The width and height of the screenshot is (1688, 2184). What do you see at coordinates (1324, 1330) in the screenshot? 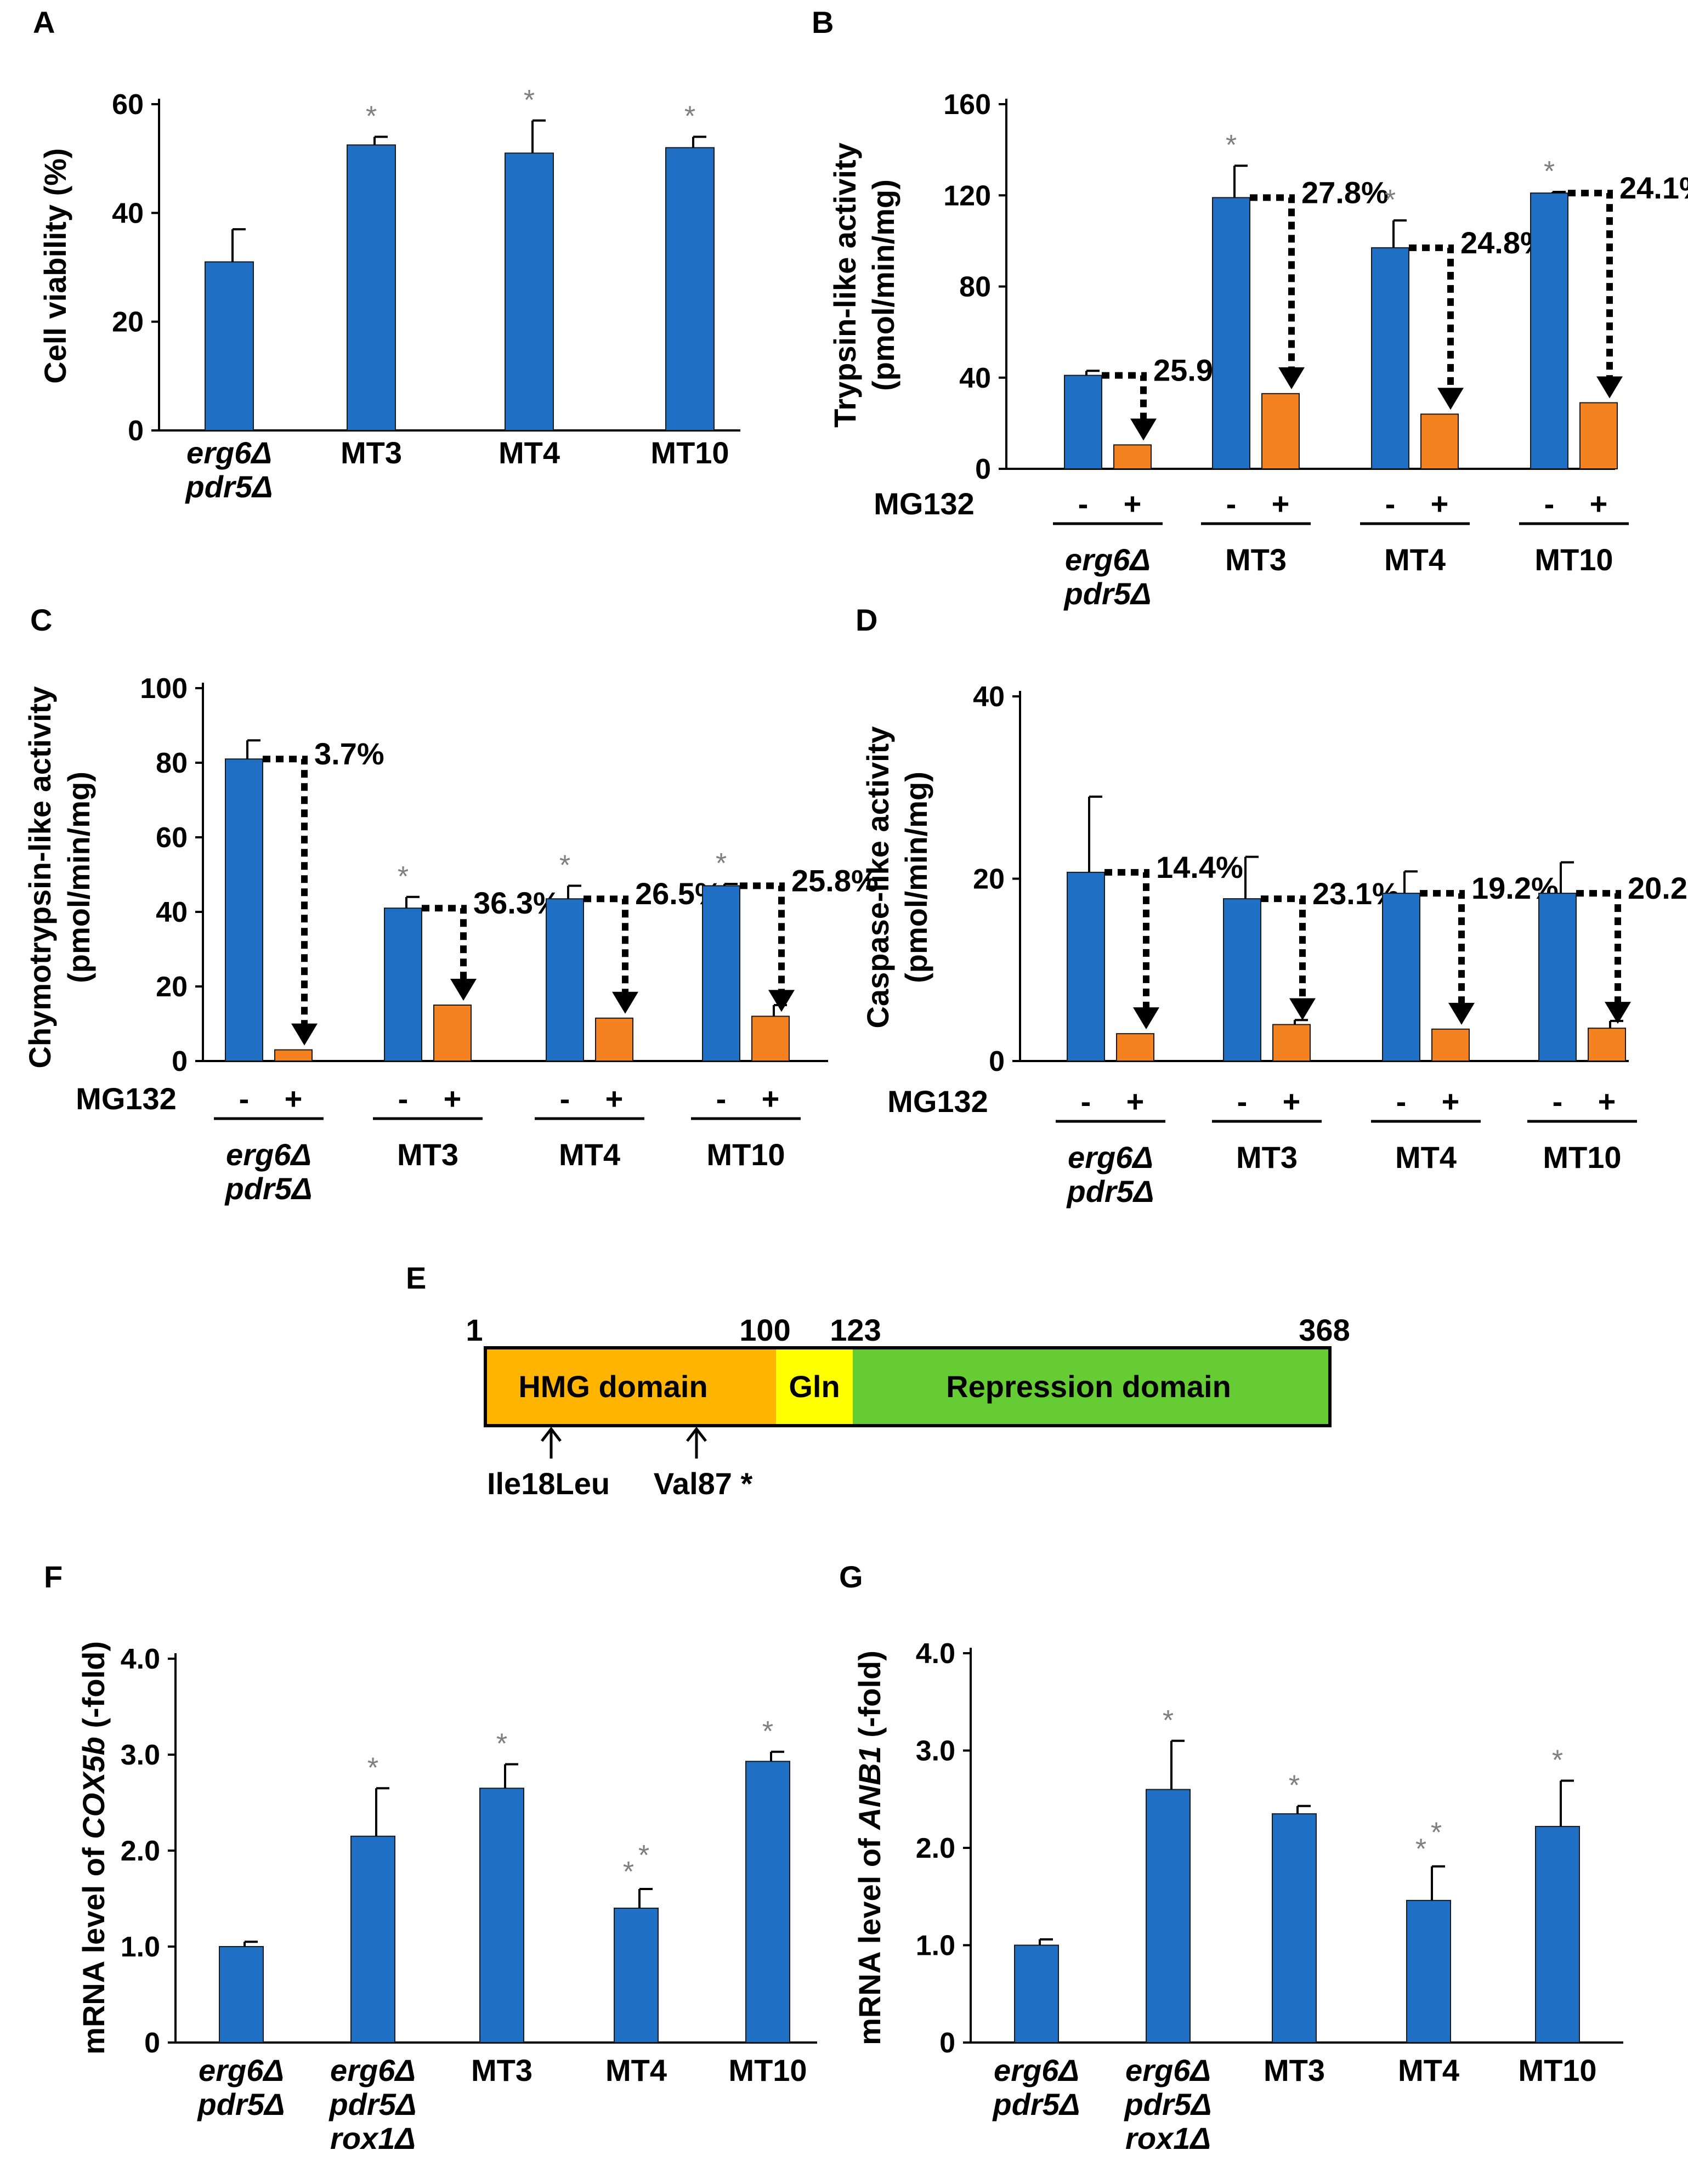
I see `position-368: 368` at bounding box center [1324, 1330].